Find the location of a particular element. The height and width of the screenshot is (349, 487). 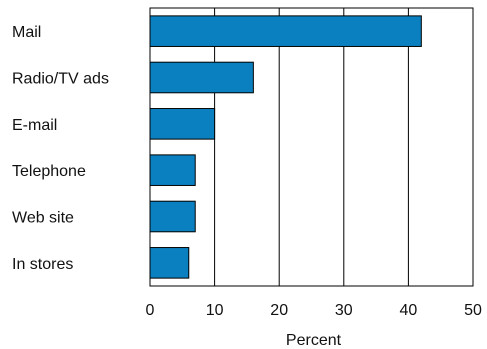

category-label: E-mail is located at coordinates (34, 125).